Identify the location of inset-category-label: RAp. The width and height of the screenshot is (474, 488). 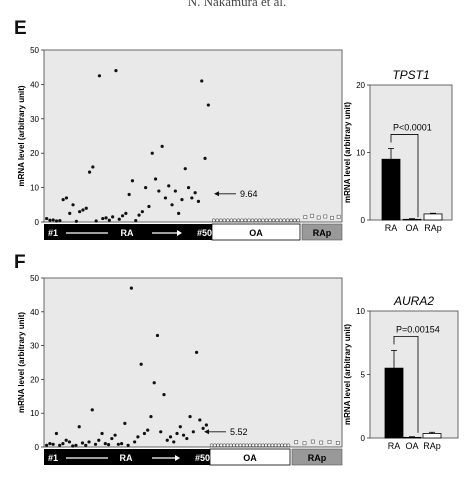
(433, 228).